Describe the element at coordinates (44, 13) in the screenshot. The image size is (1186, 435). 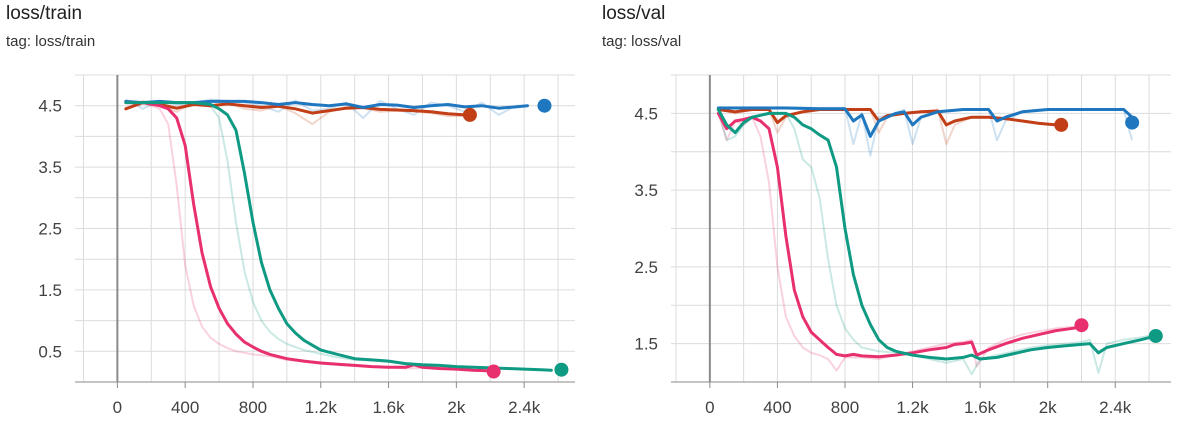
I see `chart-title: loss/train` at that location.